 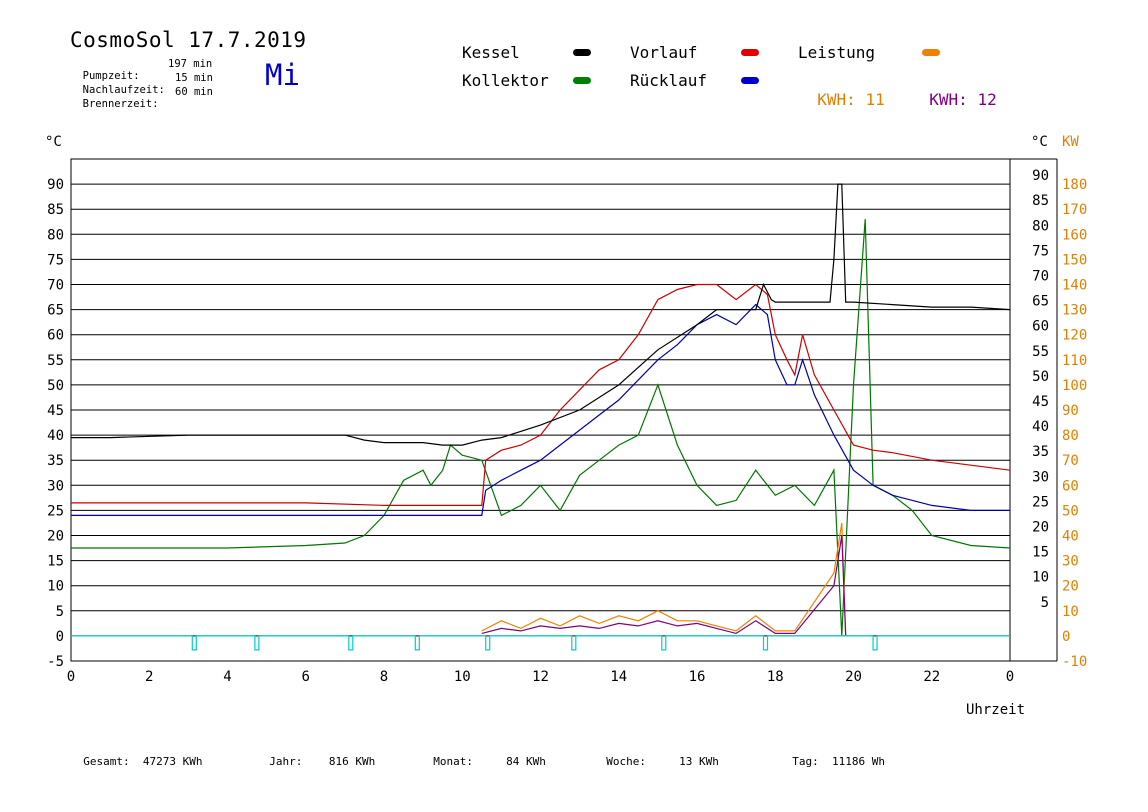 What do you see at coordinates (1040, 302) in the screenshot?
I see `y-tick-label-right: 65` at bounding box center [1040, 302].